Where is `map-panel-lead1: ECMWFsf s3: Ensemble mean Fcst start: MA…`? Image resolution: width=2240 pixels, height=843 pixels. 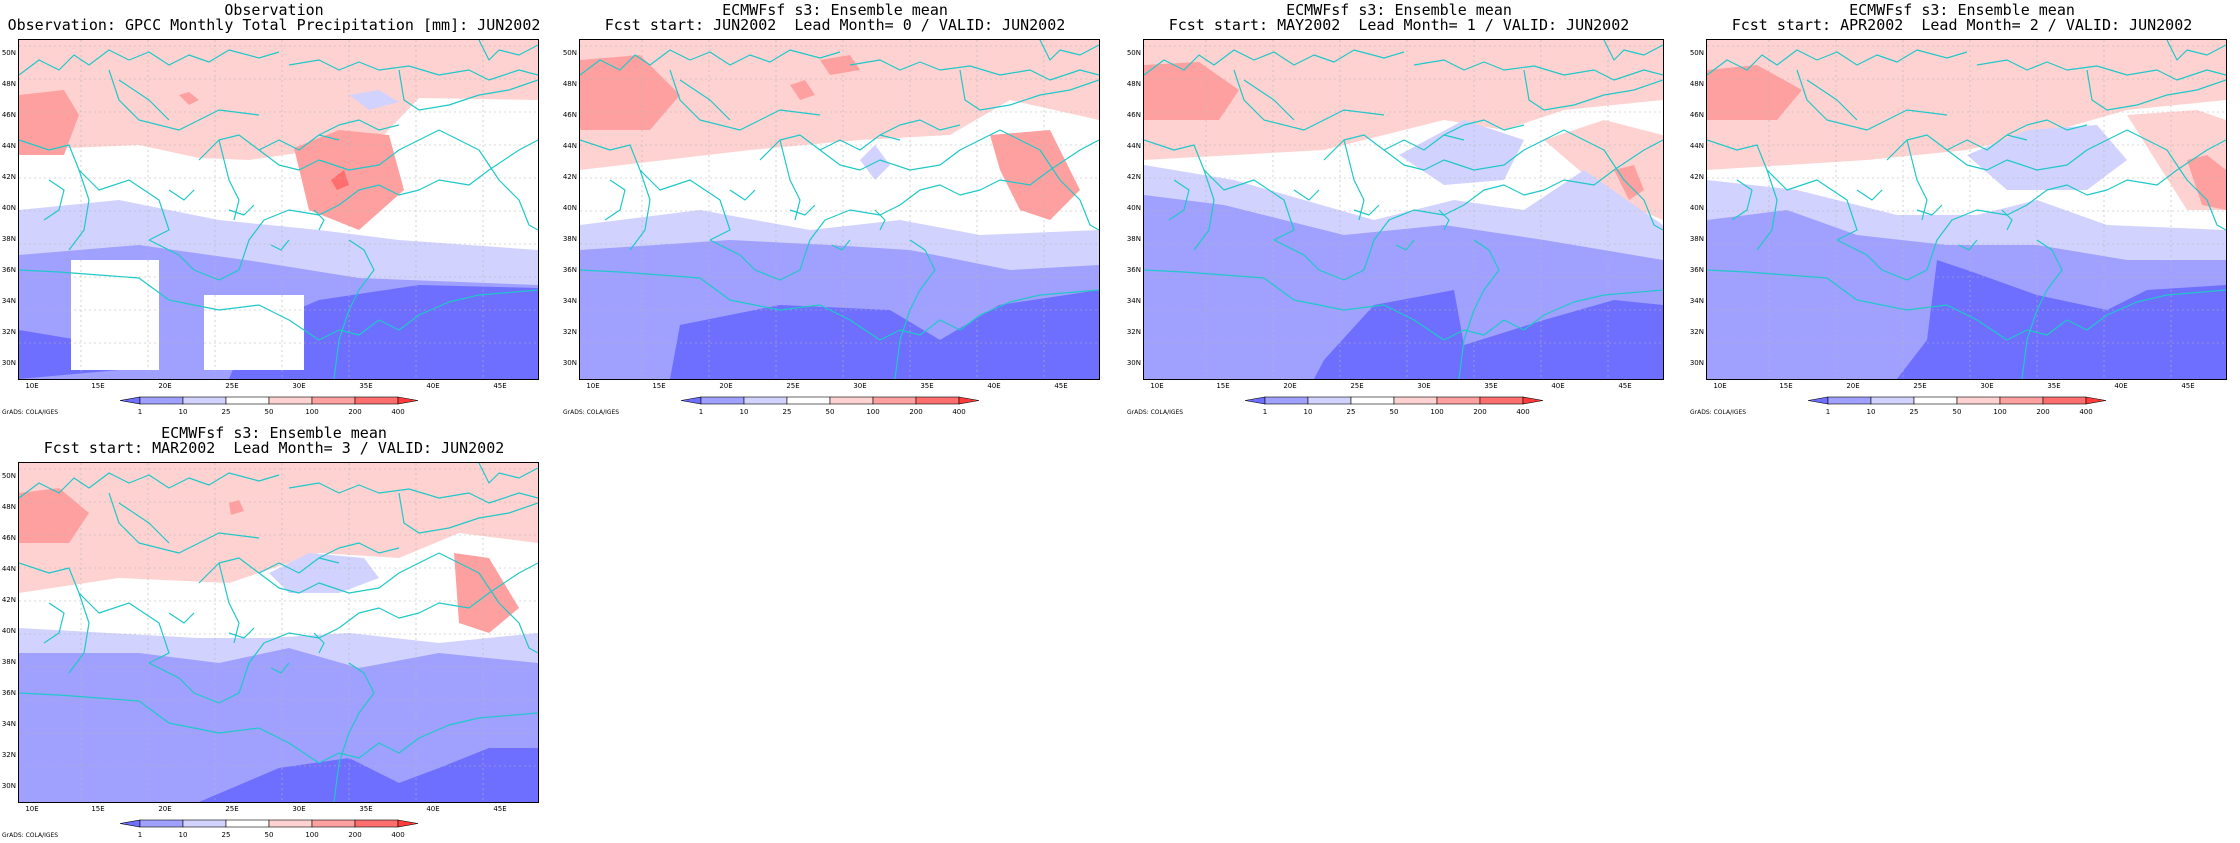
map-panel-lead1: ECMWFsf s3: Ensemble mean Fcst start: MA… is located at coordinates (1399, 210).